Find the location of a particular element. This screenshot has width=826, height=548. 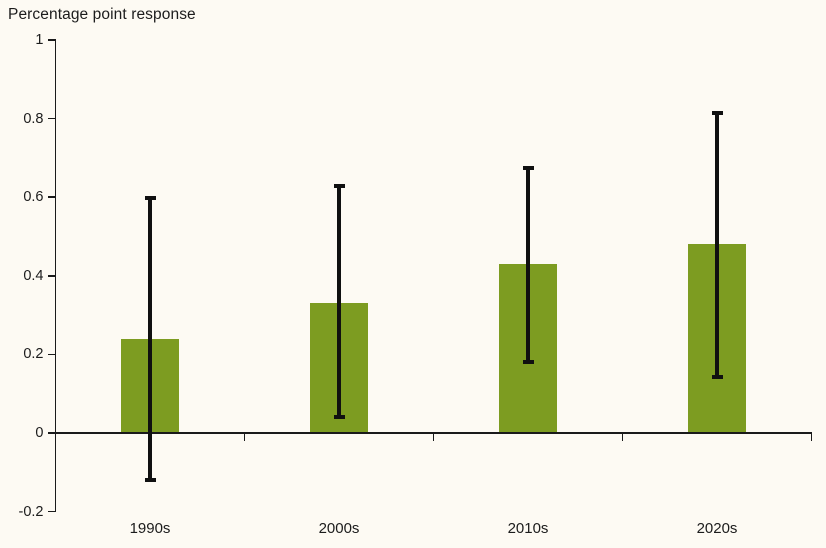

error-bar-line-1990s is located at coordinates (150, 339).